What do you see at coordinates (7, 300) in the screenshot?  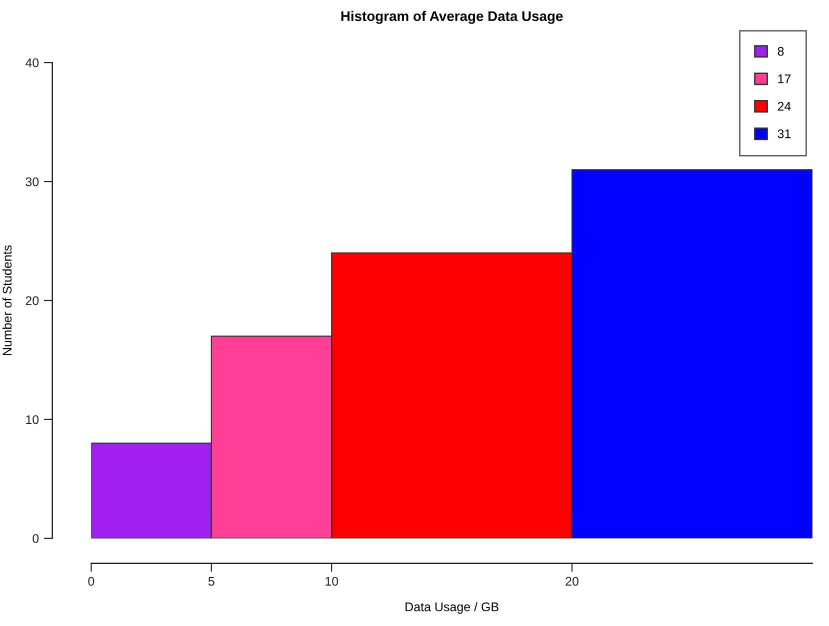 I see `y-axis-title: Number of Students` at bounding box center [7, 300].